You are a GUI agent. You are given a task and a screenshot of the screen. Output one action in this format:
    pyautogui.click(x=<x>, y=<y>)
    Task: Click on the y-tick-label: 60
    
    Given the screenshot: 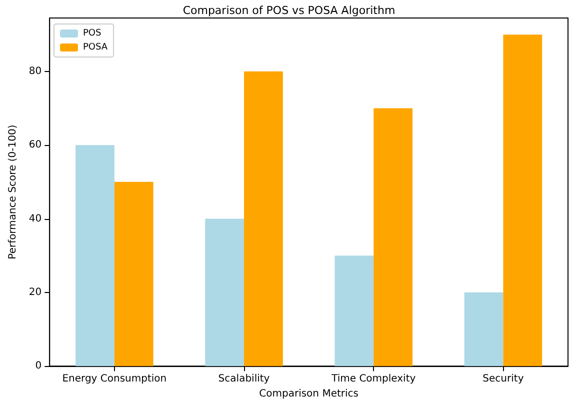 What is the action you would take?
    pyautogui.click(x=35, y=145)
    